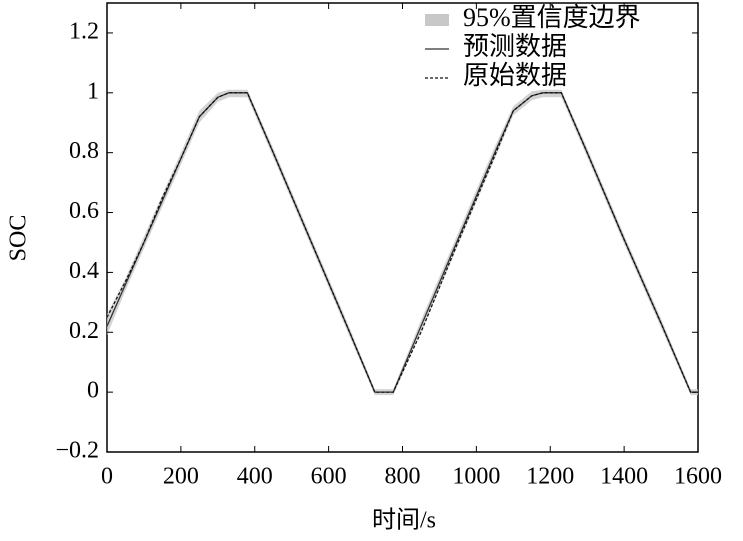  Describe the element at coordinates (437, 20) in the screenshot. I see `legend-swatch` at that location.